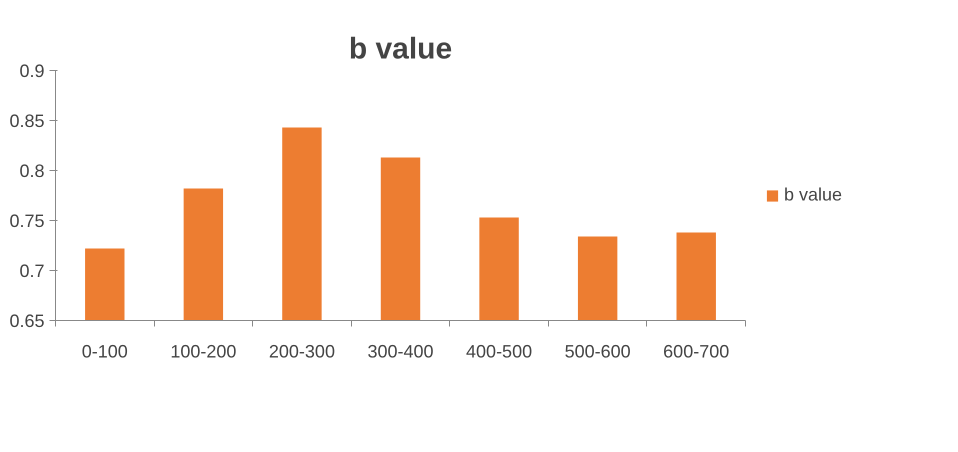 The image size is (958, 452). I want to click on y-tick-label: 0.75, so click(27, 221).